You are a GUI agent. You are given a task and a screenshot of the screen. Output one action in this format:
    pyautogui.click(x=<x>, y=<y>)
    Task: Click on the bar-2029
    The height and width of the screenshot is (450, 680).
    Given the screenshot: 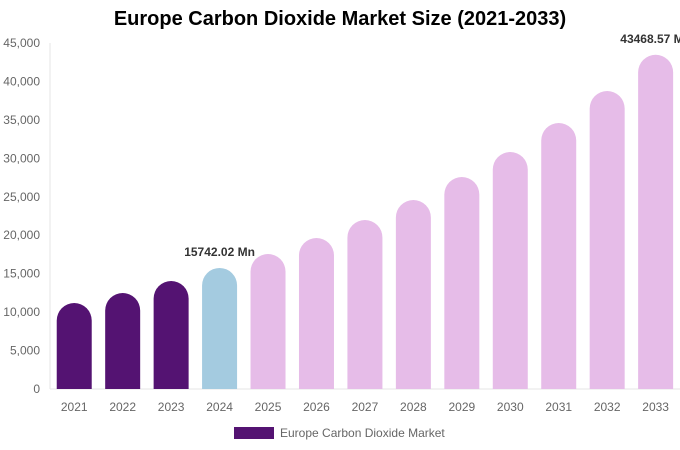 What is the action you would take?
    pyautogui.click(x=462, y=283)
    